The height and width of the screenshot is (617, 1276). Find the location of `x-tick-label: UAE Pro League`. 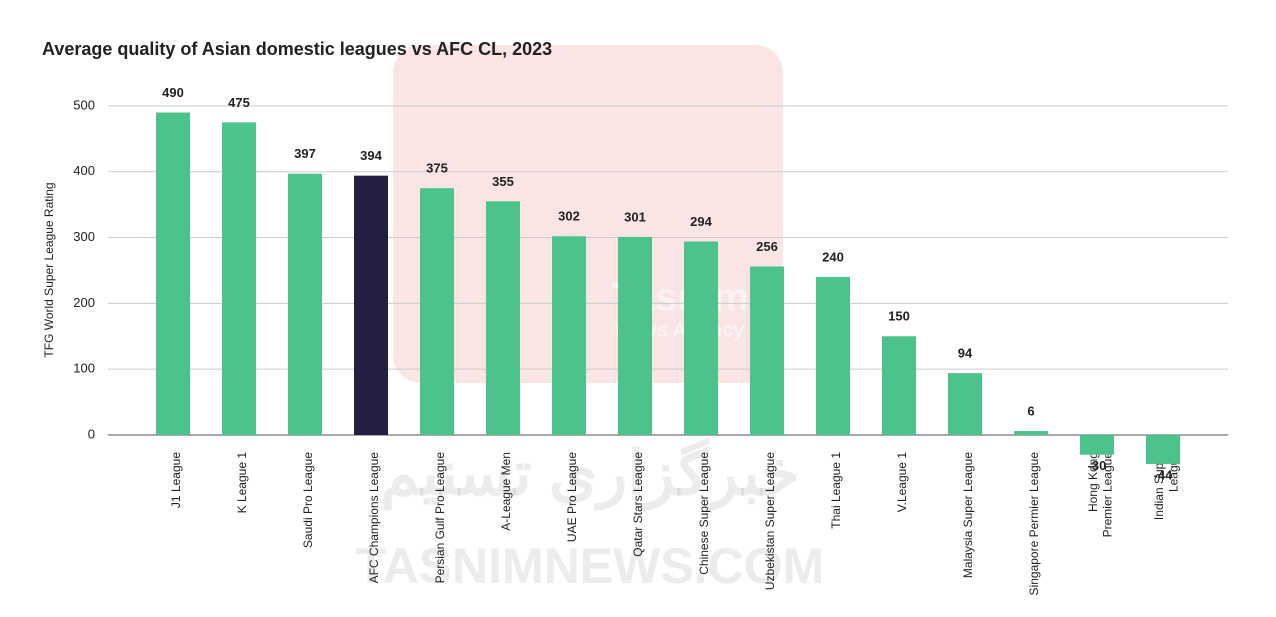

x-tick-label: UAE Pro League is located at coordinates (572, 497).